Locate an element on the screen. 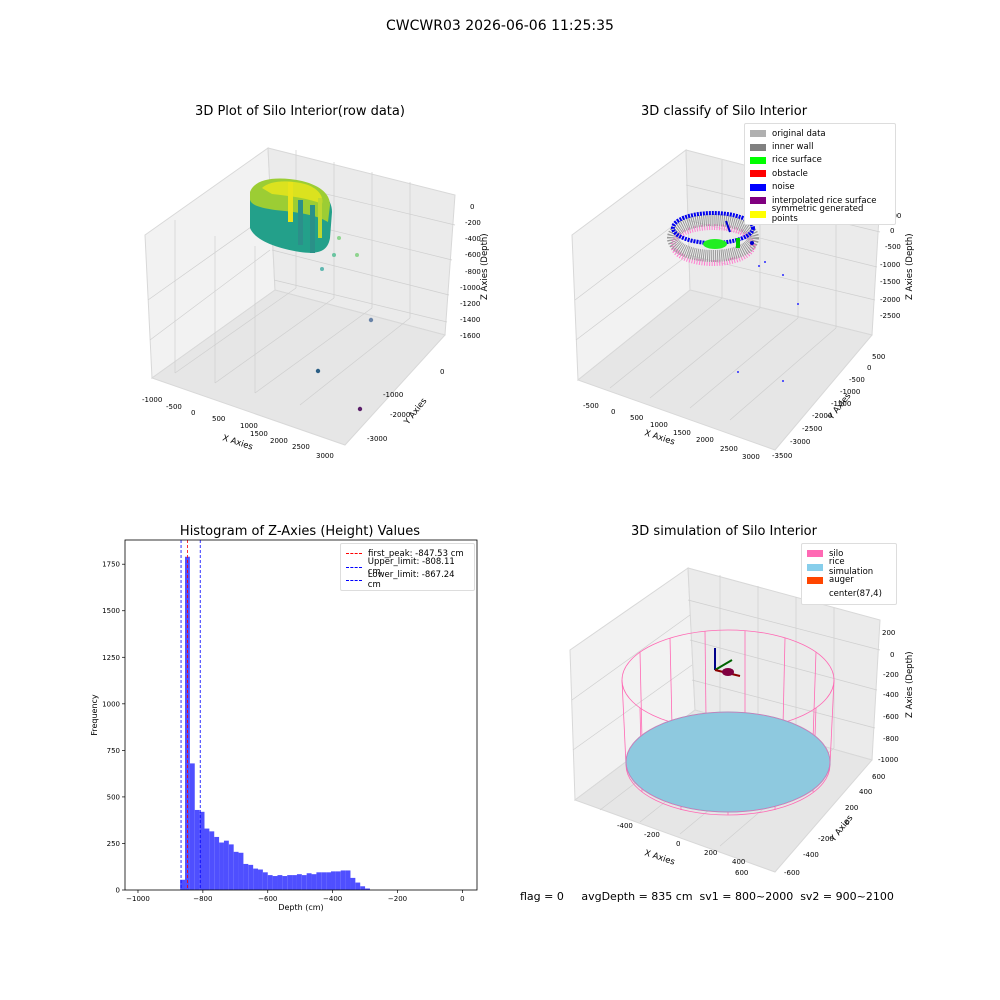  raw-ztick: -400 is located at coordinates (473, 239).